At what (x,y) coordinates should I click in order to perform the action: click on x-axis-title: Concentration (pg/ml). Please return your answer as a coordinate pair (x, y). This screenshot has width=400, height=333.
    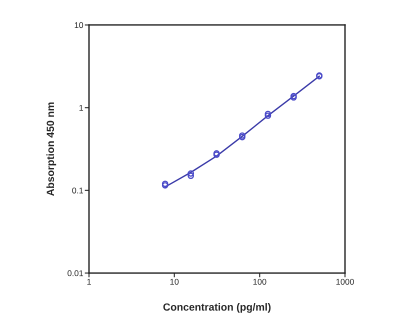
    Looking at the image, I should click on (217, 308).